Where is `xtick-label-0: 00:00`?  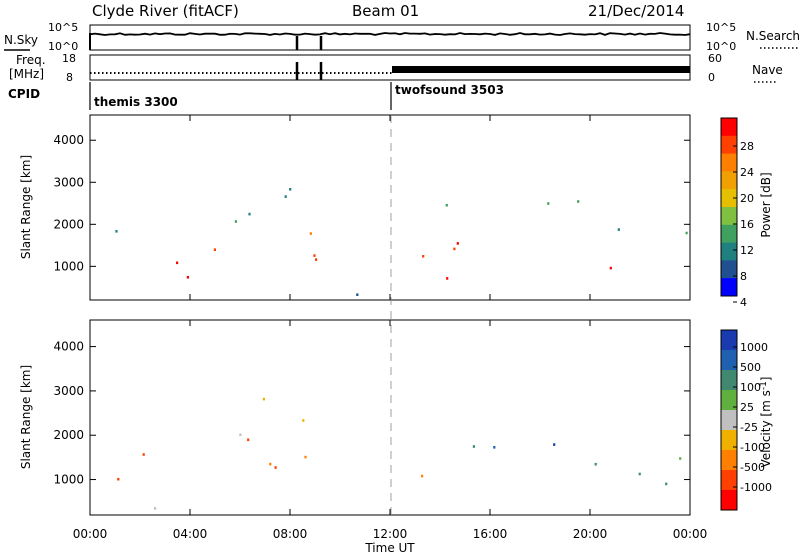 xtick-label-0: 00:00 is located at coordinates (90, 534).